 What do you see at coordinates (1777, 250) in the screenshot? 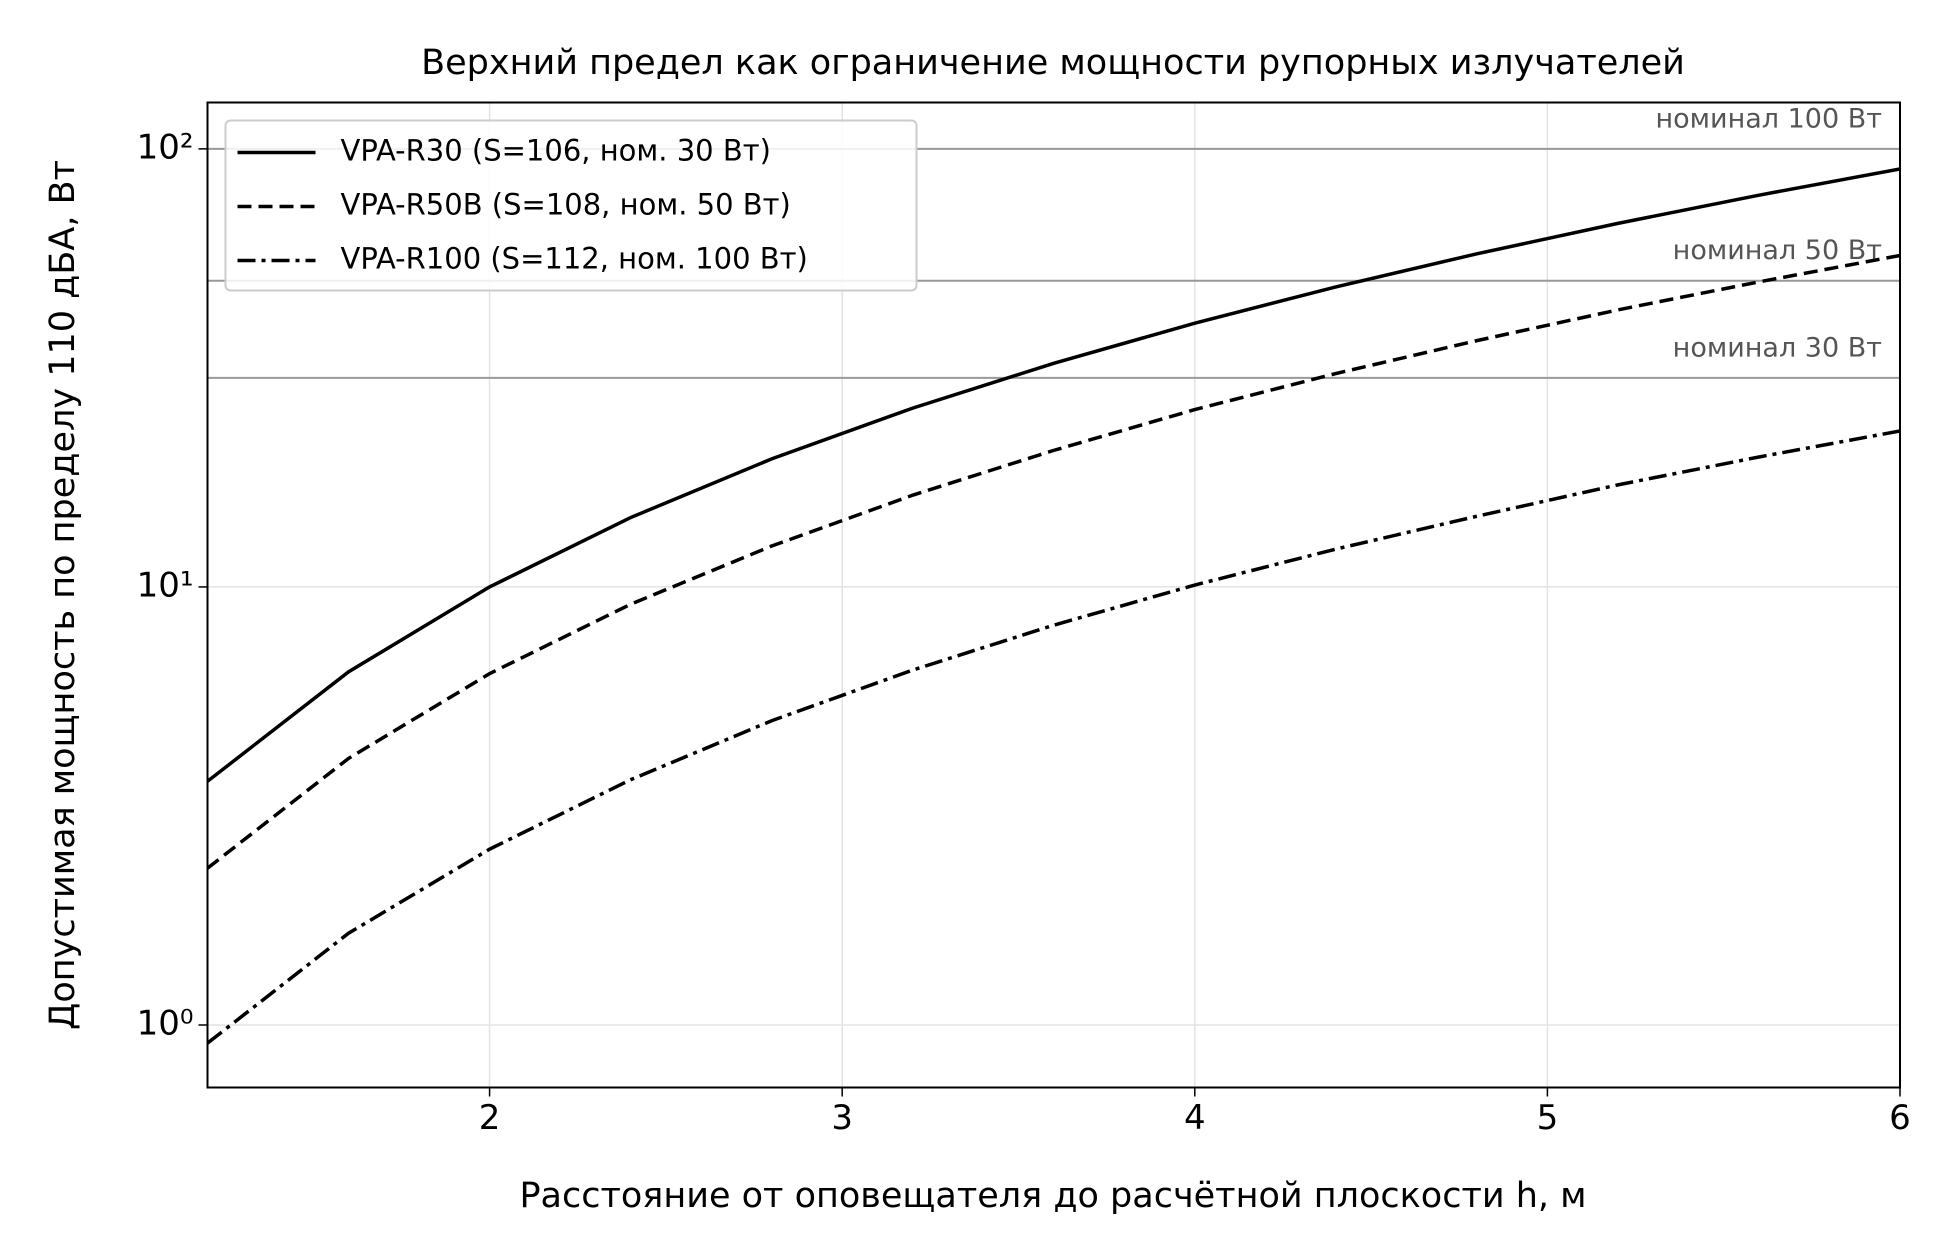
I see `reference-label: номинал 50 Вт` at bounding box center [1777, 250].